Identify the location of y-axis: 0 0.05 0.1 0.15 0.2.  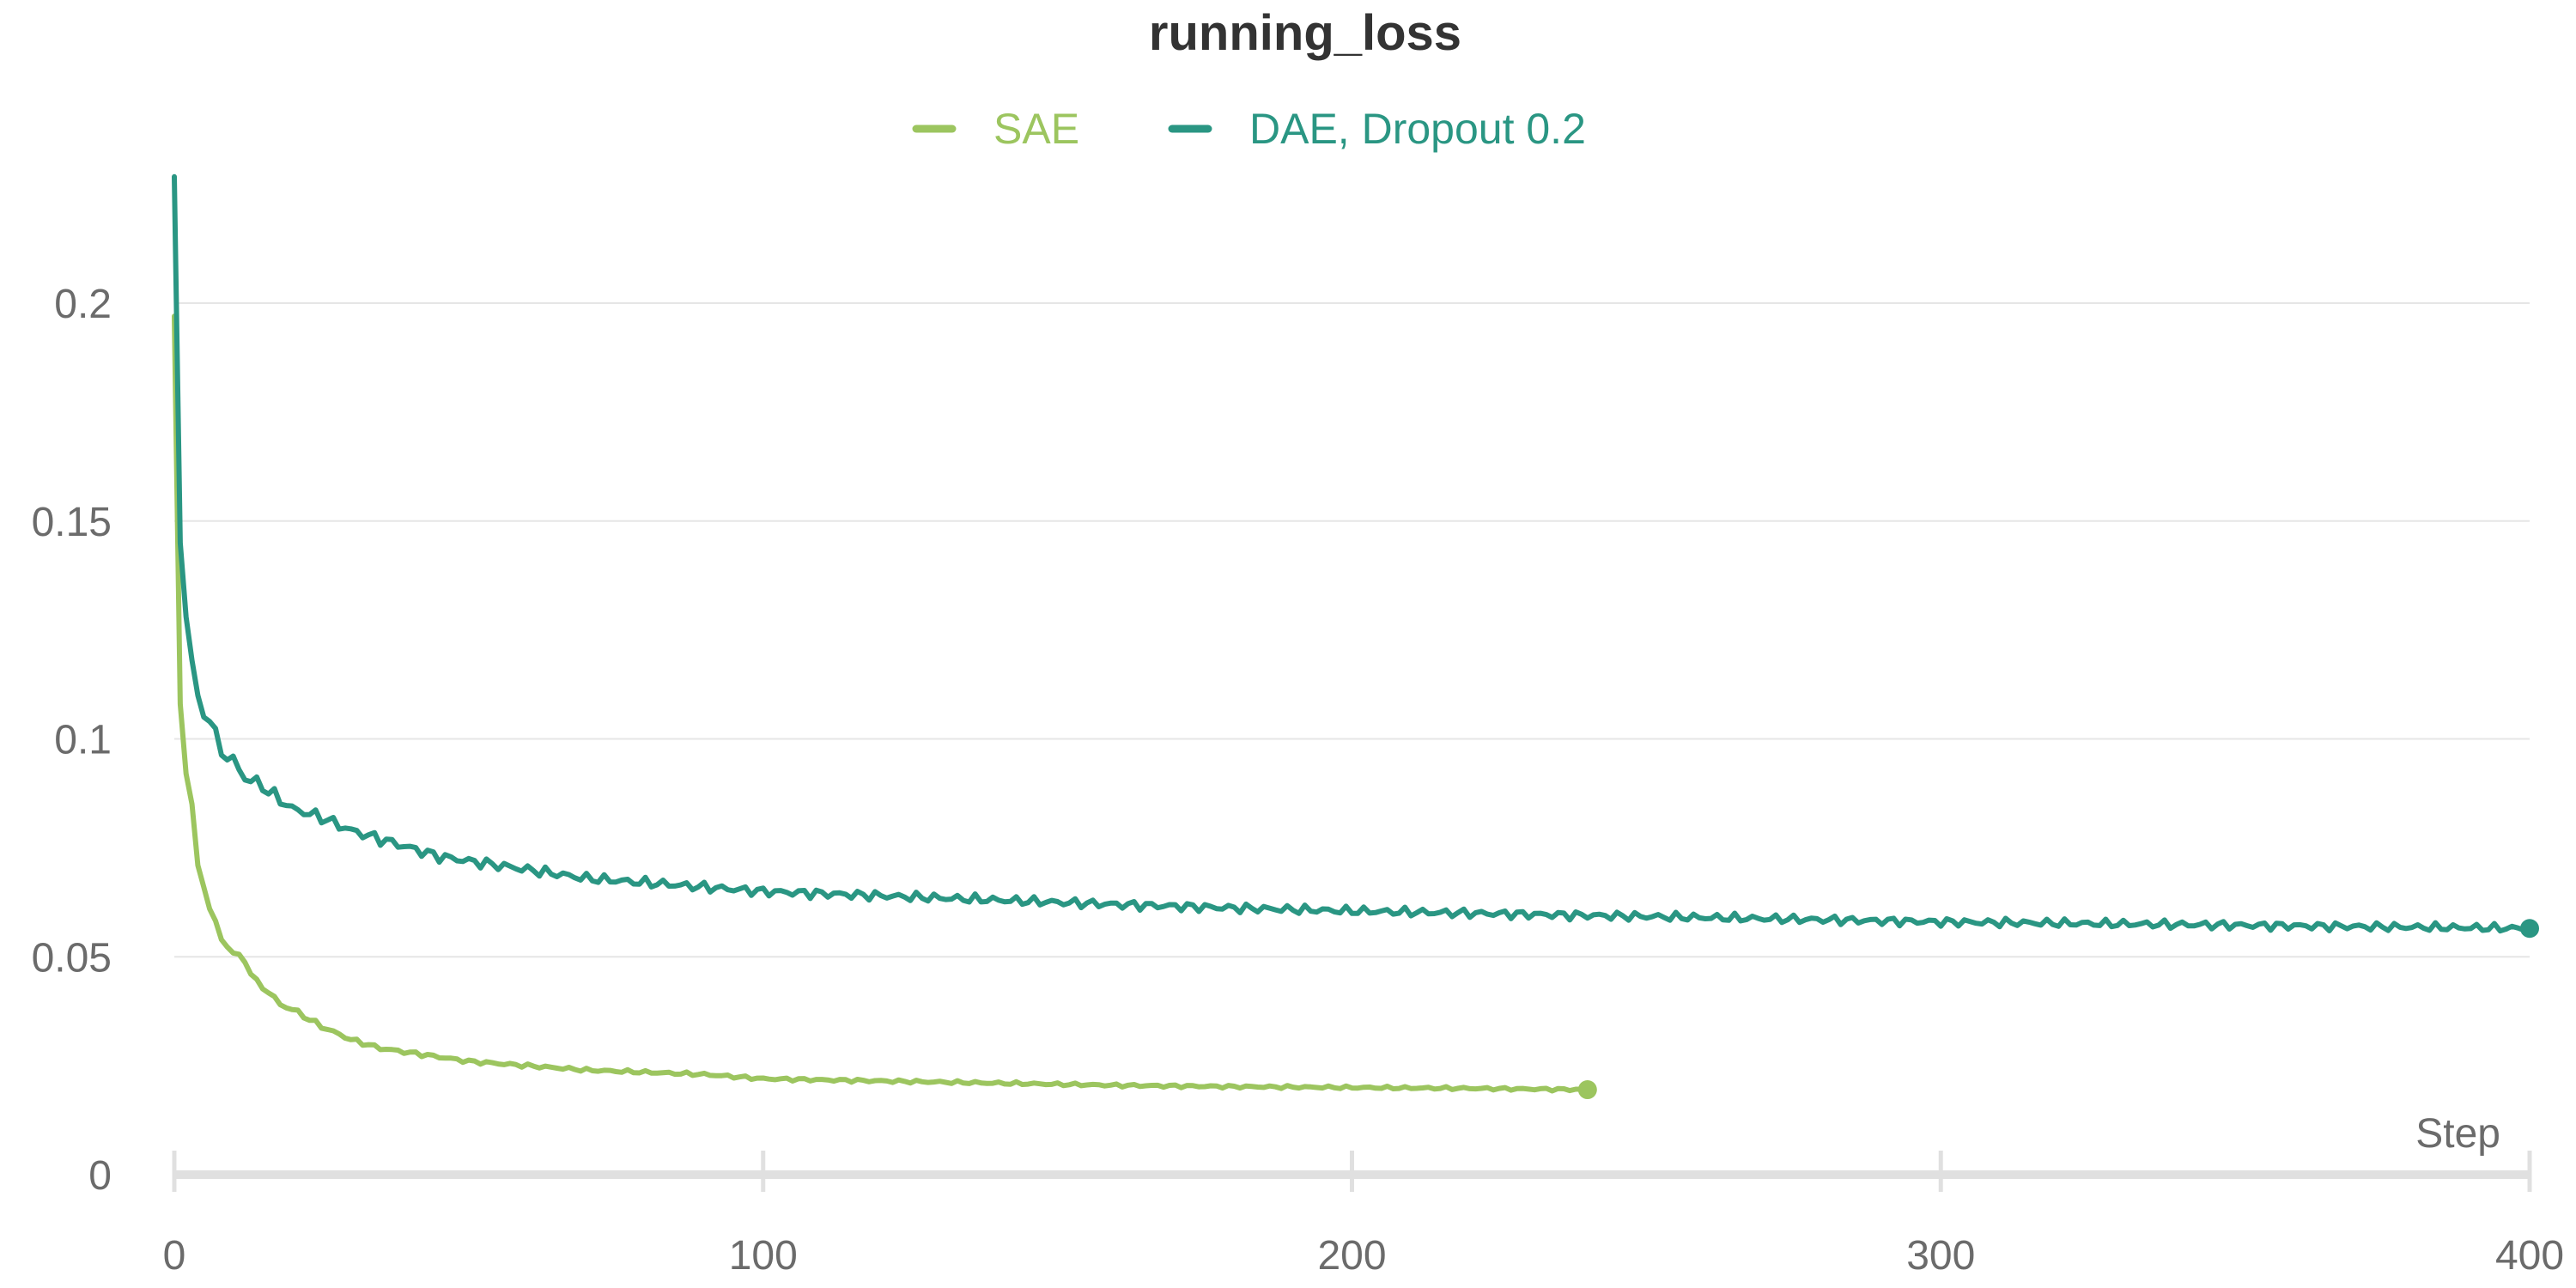
(72, 740).